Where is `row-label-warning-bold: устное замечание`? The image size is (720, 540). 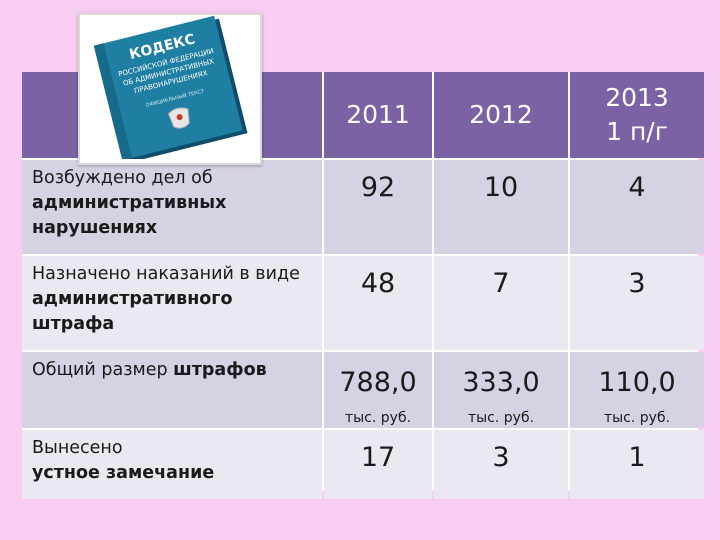 row-label-warning-bold: устное замечание is located at coordinates (123, 473).